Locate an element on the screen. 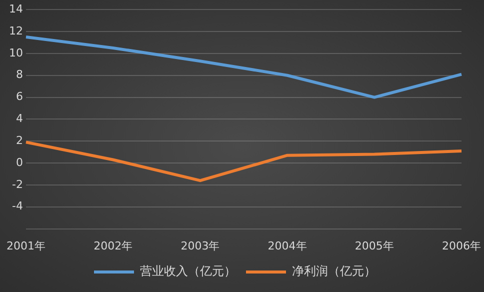 The height and width of the screenshot is (292, 484). legend-label: 营业收入（亿元） is located at coordinates (188, 271).